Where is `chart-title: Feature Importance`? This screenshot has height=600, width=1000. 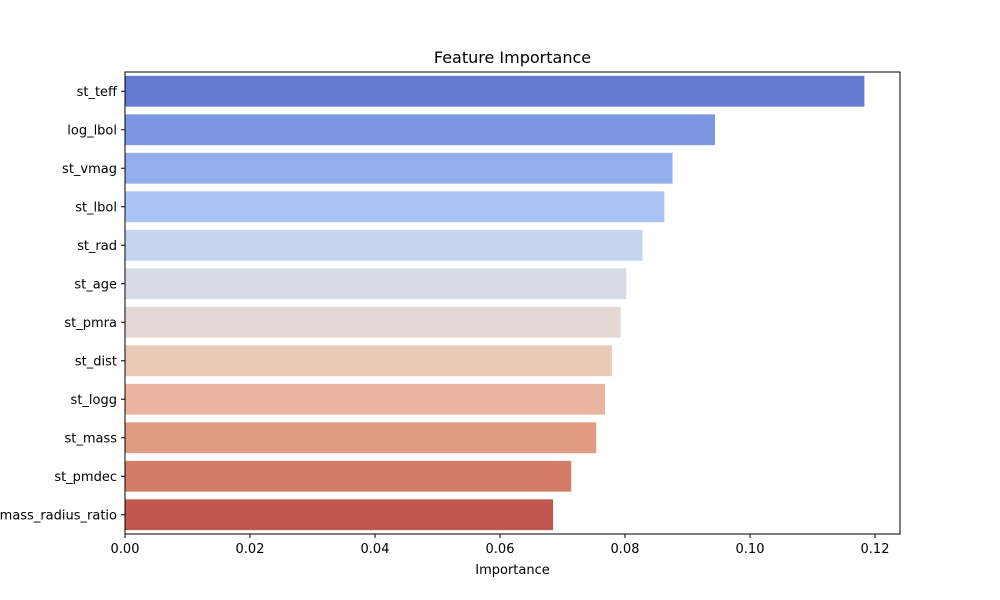
chart-title: Feature Importance is located at coordinates (512, 57).